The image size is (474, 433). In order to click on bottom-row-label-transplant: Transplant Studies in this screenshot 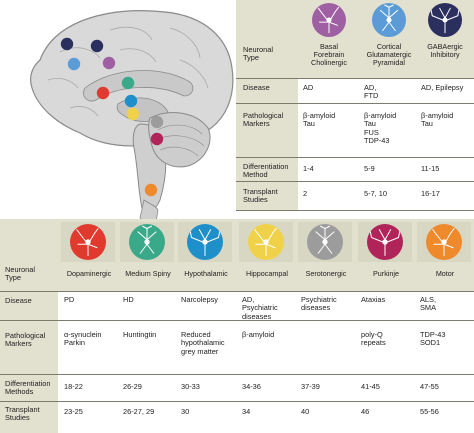, I will do `click(22, 414)`.